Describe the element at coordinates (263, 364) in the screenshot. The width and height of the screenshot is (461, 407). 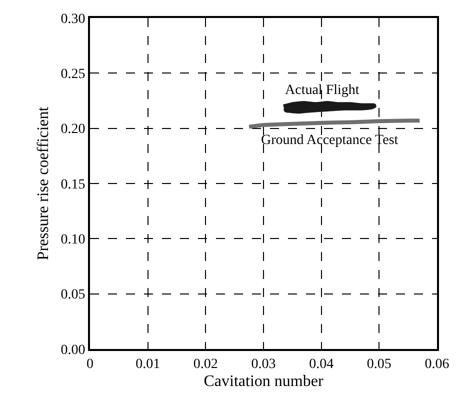
I see `x-tick-label: 0.03` at that location.